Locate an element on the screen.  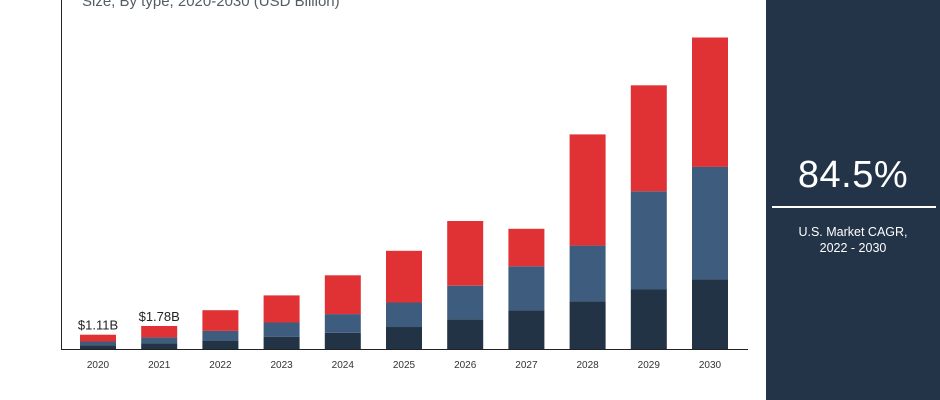
x-tick-label: 2022 is located at coordinates (220, 365).